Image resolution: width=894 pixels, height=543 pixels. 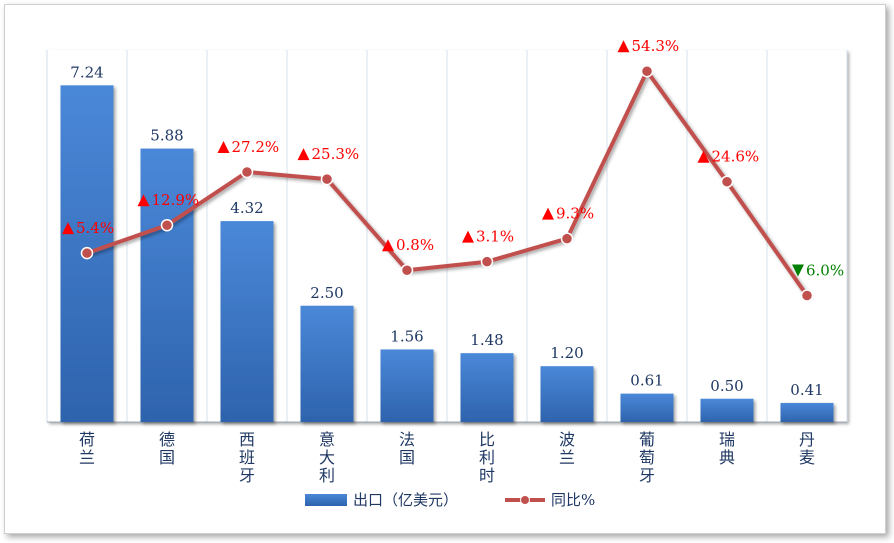 I want to click on bar-value-label: 1.20, so click(x=566, y=353).